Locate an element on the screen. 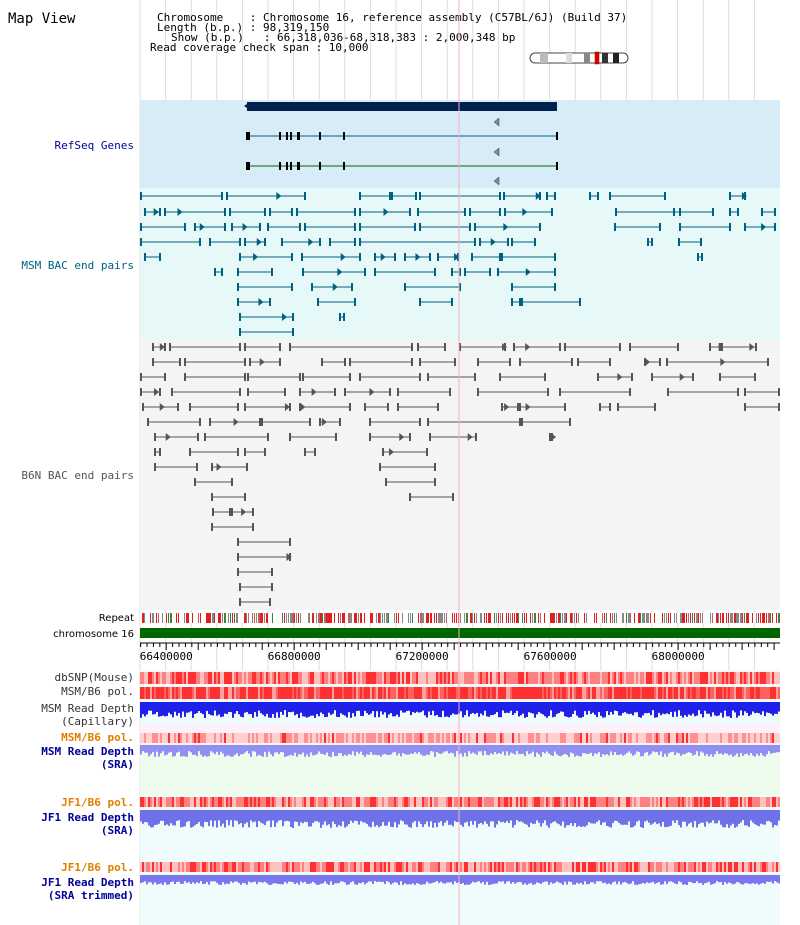 This screenshot has width=800, height=925. label-msm-bac: MSM BAC end pairs is located at coordinates (77, 265).